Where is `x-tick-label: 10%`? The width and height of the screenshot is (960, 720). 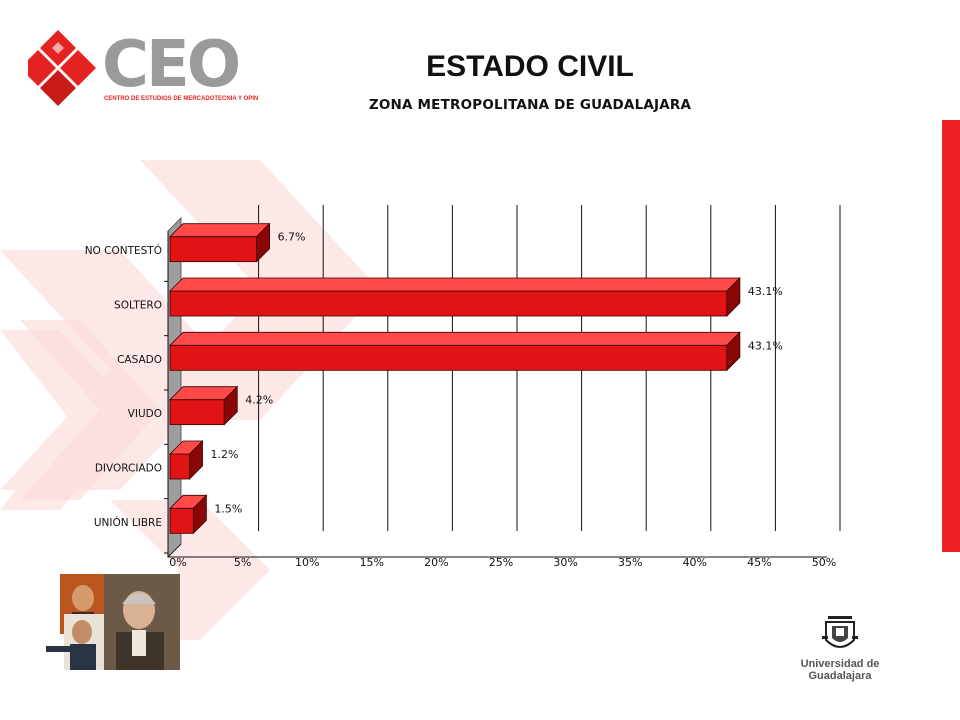 x-tick-label: 10% is located at coordinates (307, 562).